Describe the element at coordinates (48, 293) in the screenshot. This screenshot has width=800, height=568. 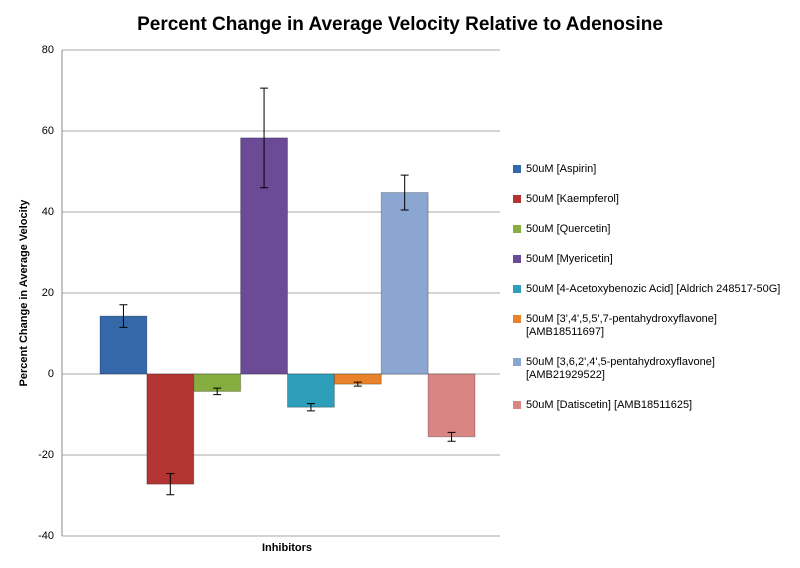
I see `y-tick-label: 20` at that location.